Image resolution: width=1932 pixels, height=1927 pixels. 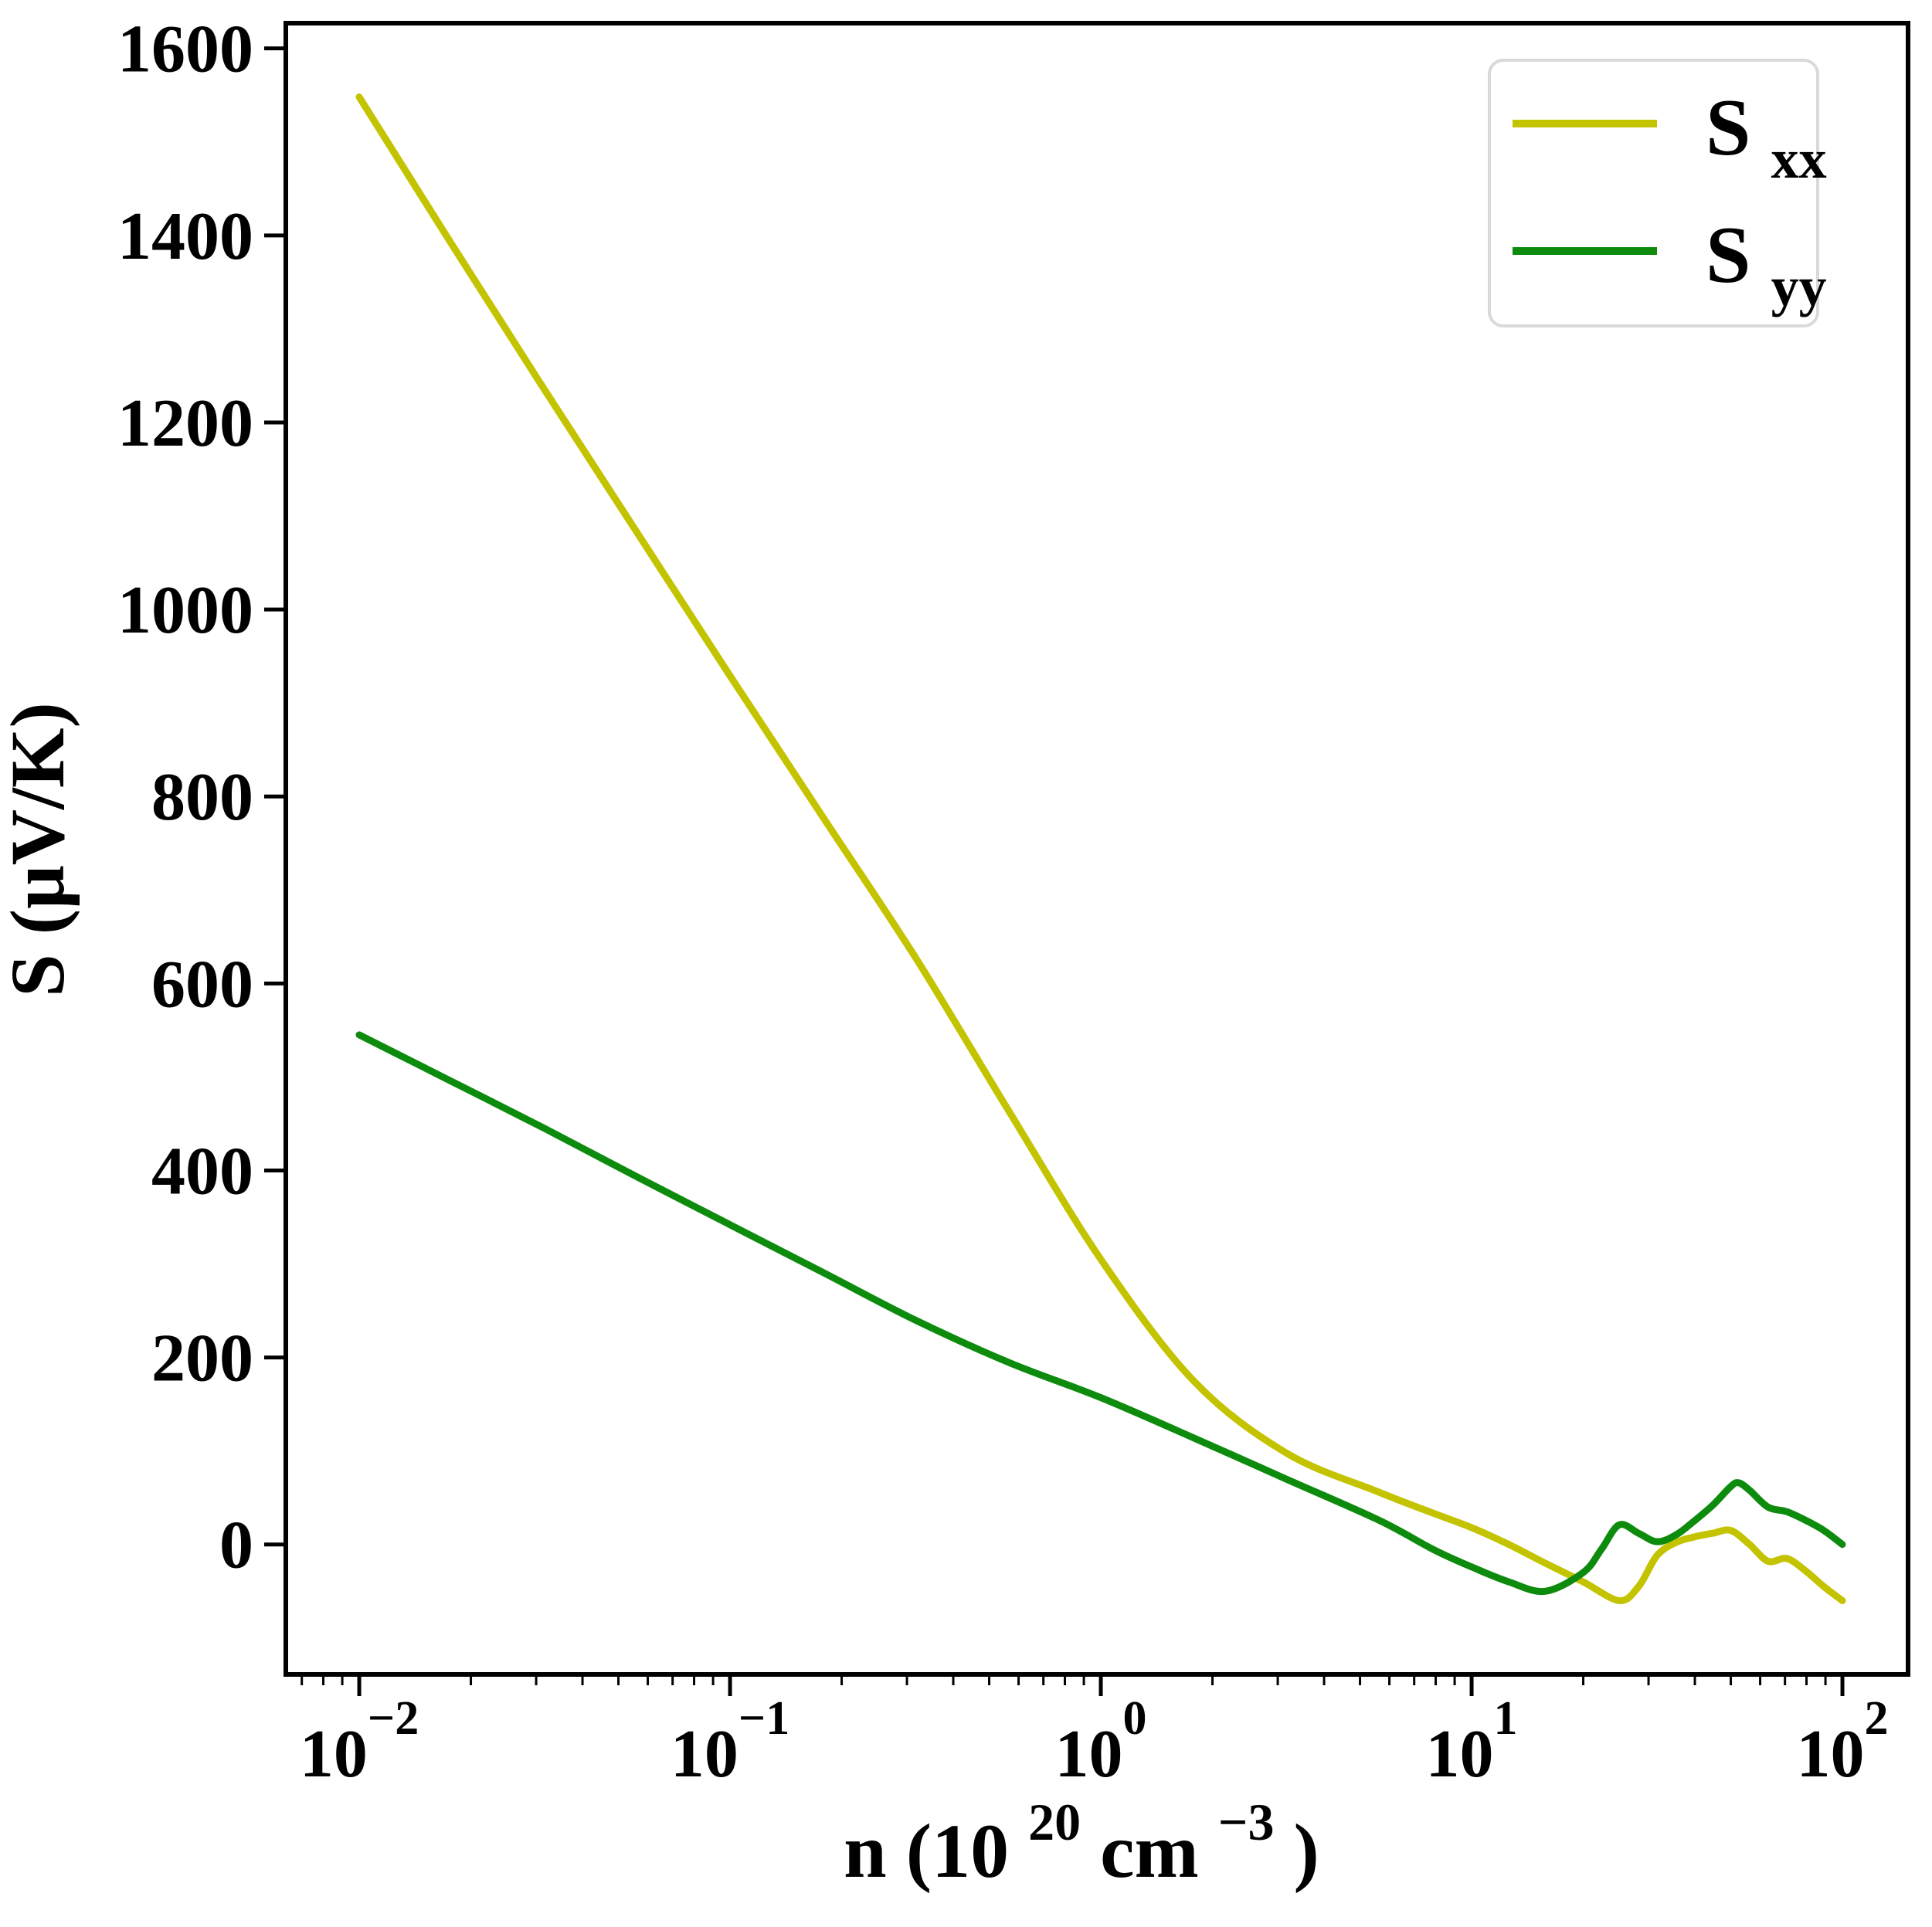 I want to click on legend-label-sxx-base: S, so click(x=1728, y=127).